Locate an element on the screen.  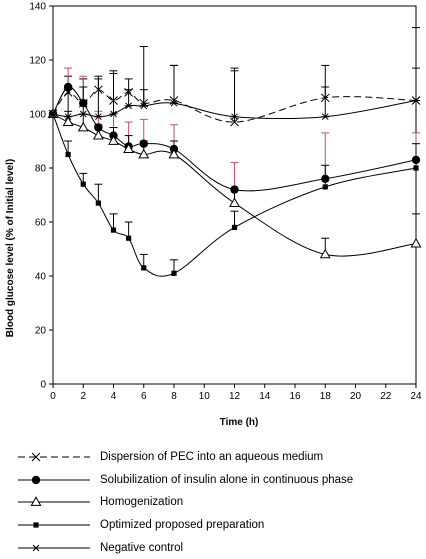
x-tick-label: 2 is located at coordinates (83, 396).